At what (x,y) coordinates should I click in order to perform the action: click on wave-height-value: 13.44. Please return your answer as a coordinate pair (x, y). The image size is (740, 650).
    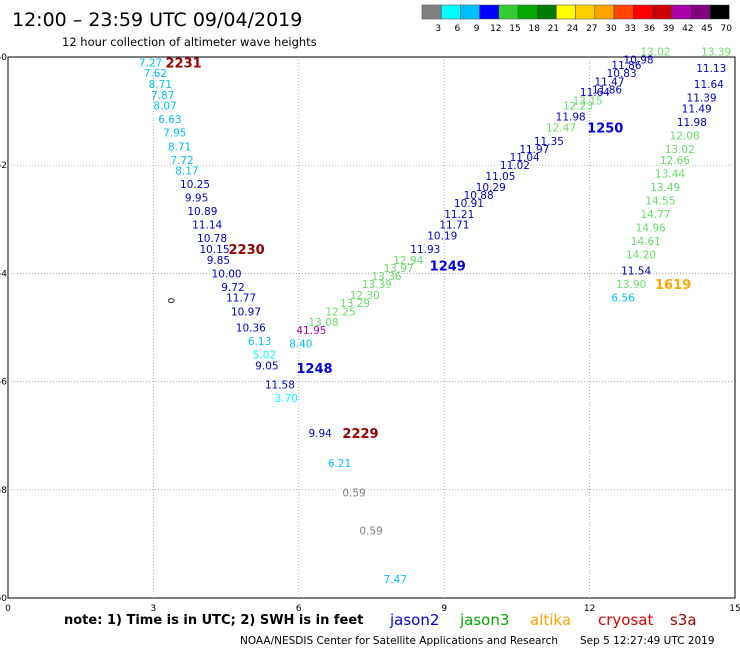
    Looking at the image, I should click on (670, 174).